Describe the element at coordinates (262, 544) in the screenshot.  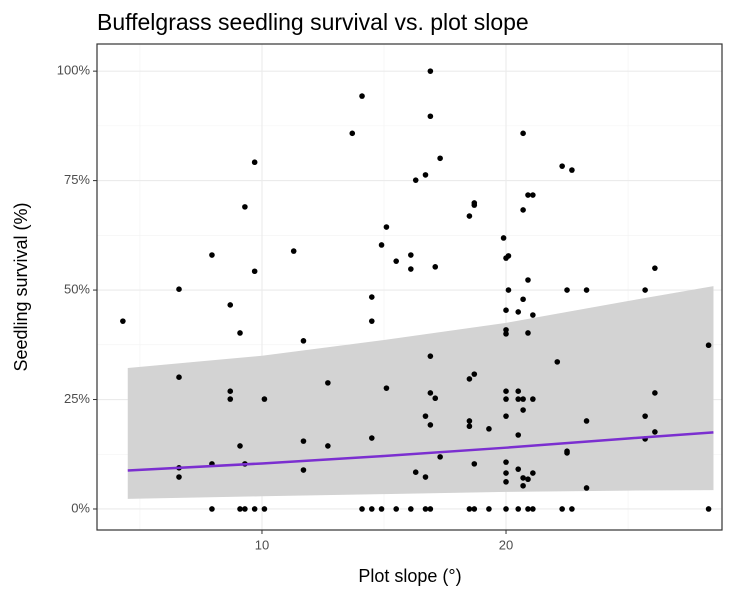
I see `x-tick-label: 10` at that location.